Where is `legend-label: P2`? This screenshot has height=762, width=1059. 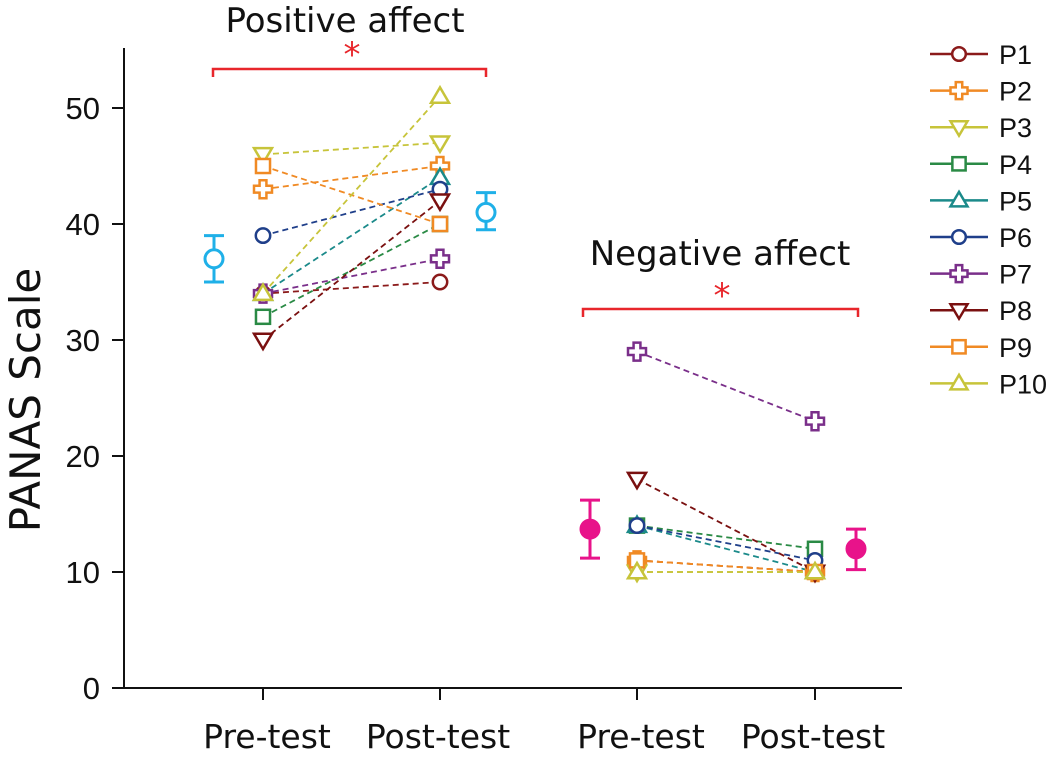 legend-label: P2 is located at coordinates (1015, 92).